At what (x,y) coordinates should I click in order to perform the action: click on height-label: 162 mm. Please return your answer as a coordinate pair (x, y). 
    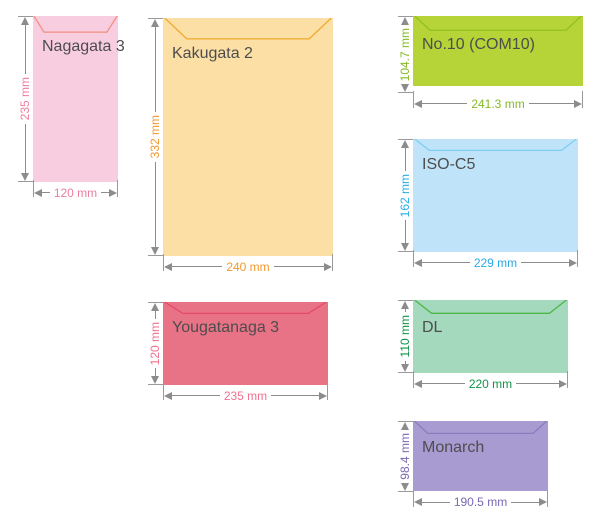
    Looking at the image, I should click on (405, 195).